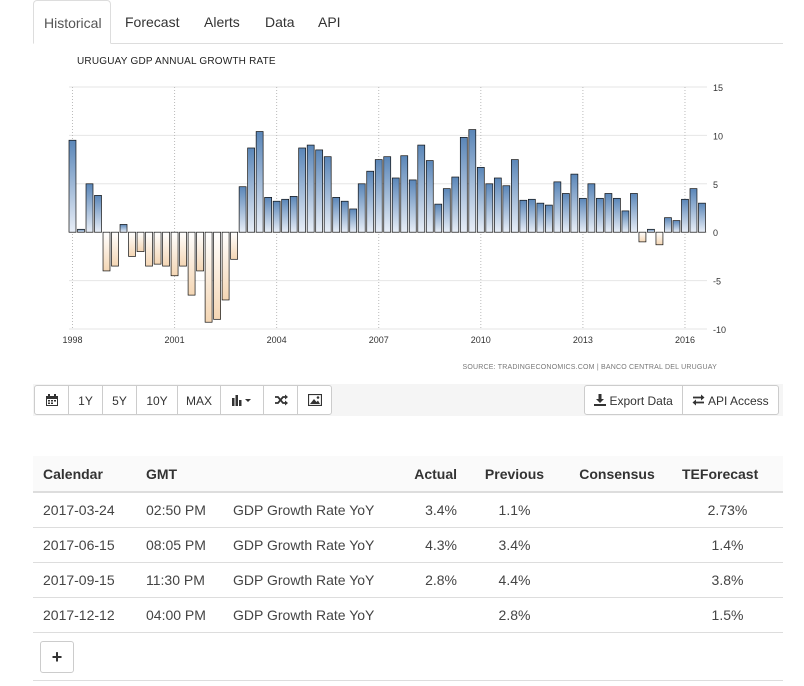 The width and height of the screenshot is (804, 686). I want to click on export-data-button: Export Data, so click(633, 400).